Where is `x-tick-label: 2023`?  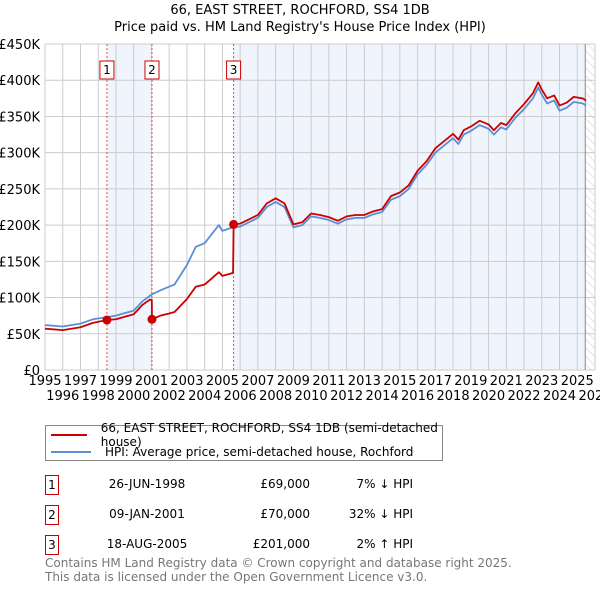 x-tick-label: 2023 is located at coordinates (541, 381).